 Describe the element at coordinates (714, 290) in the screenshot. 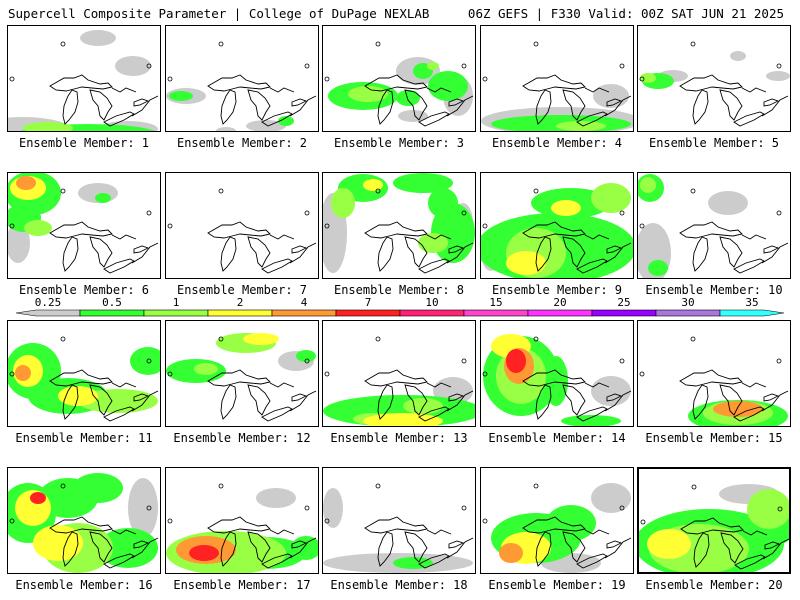

I see `ensemble-member-label: Ensemble Member: 10` at that location.